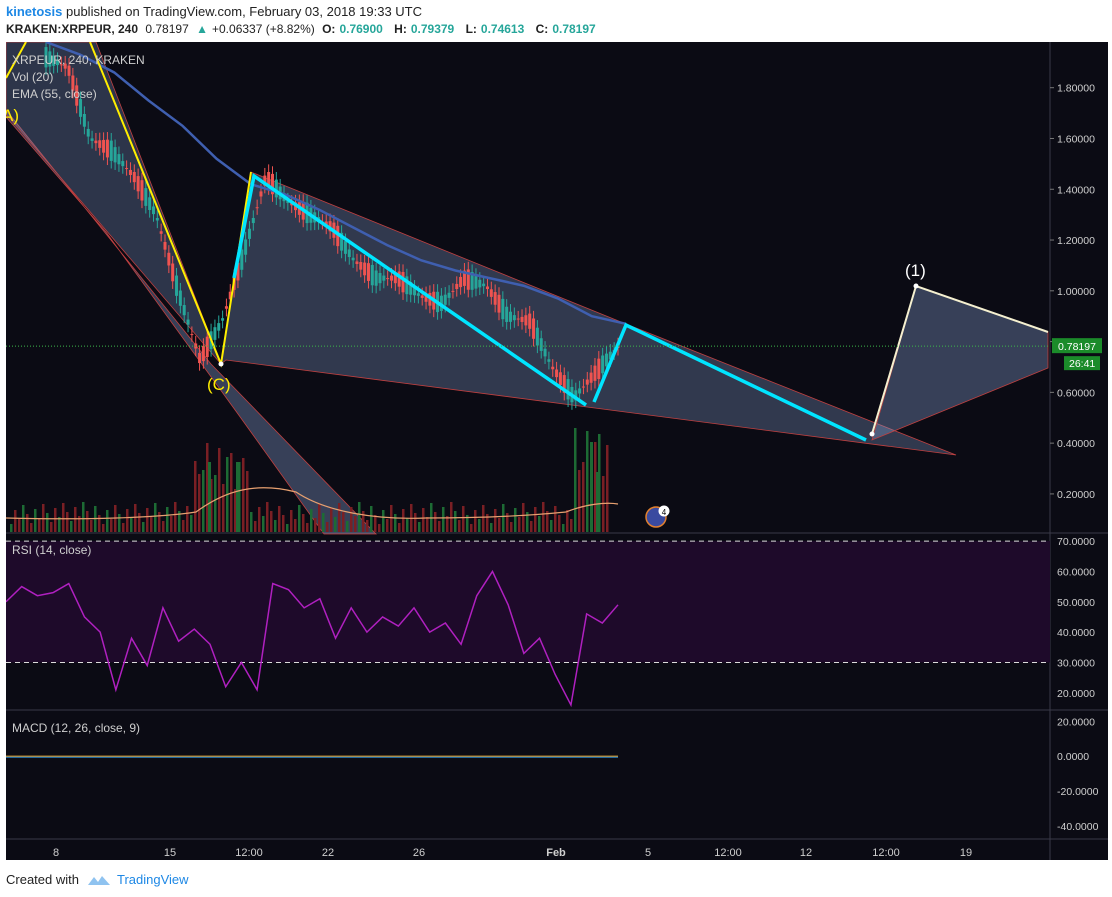 The height and width of the screenshot is (897, 1112). I want to click on volume-bars, so click(309, 480).